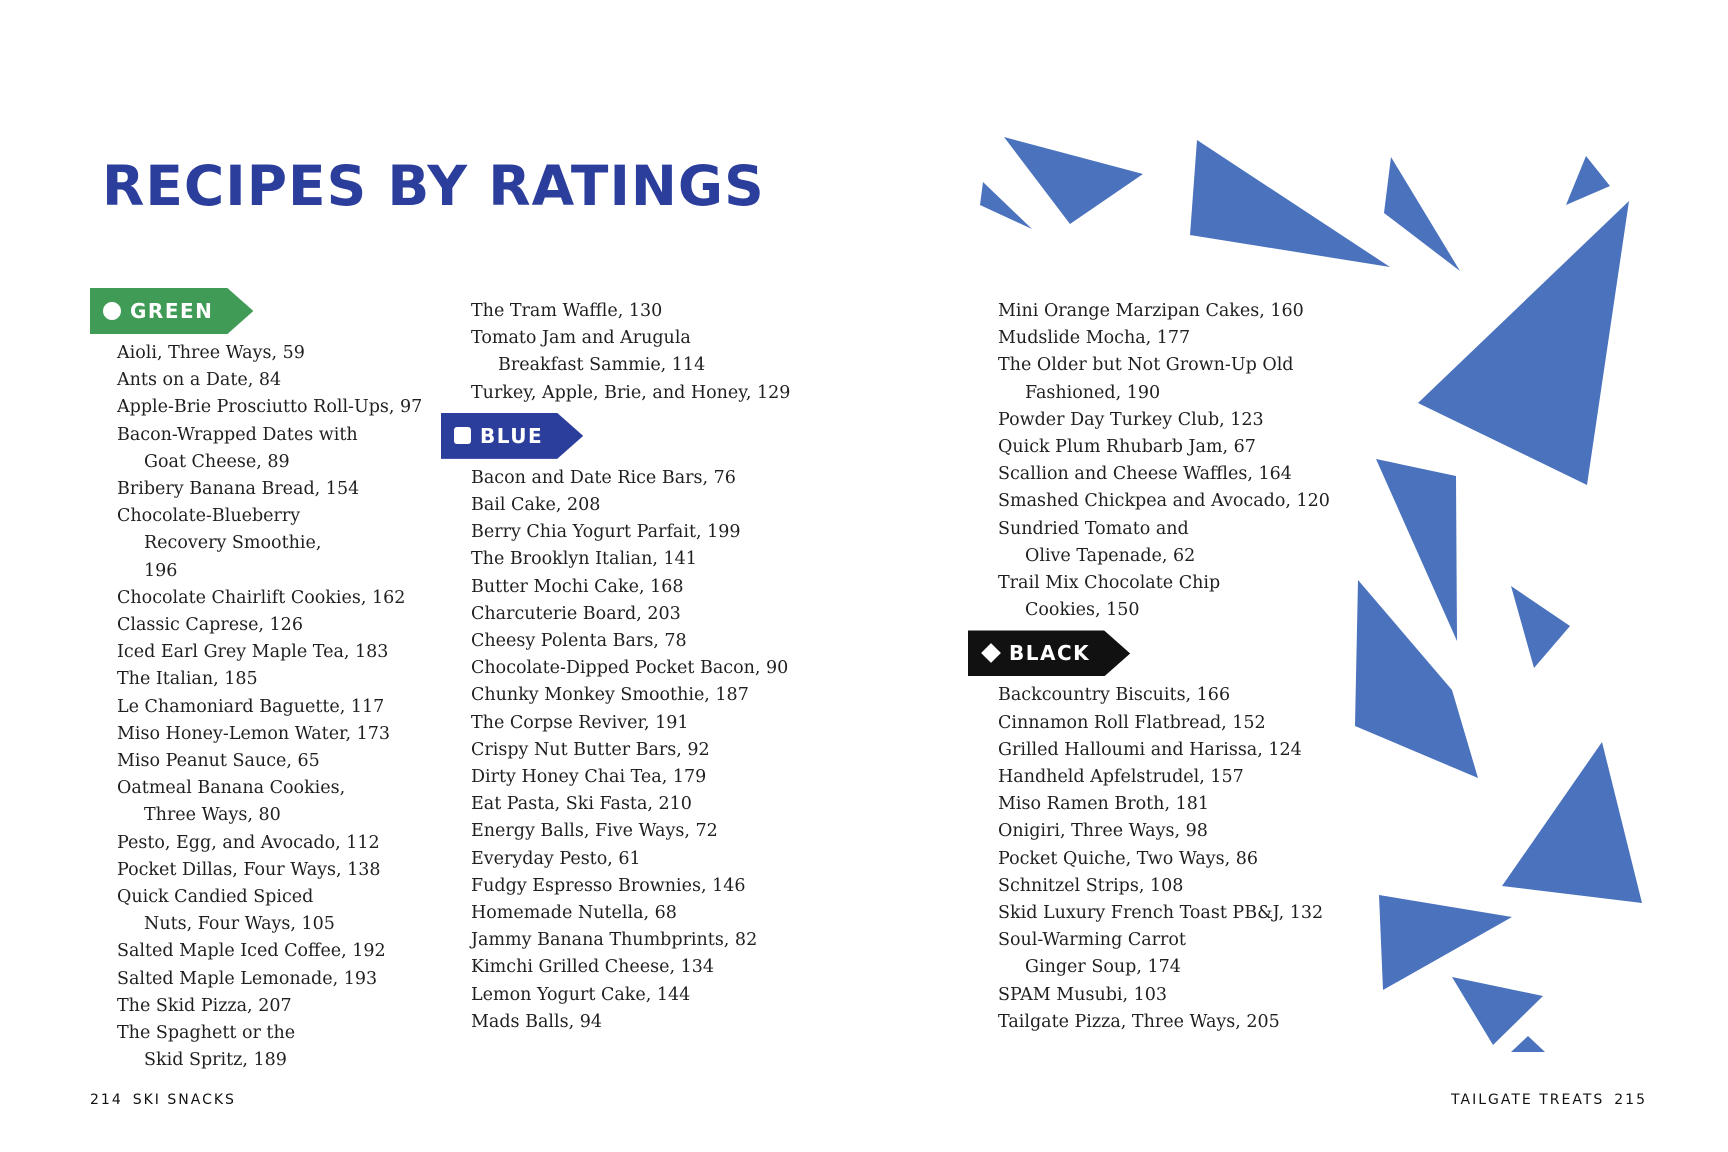 Image resolution: width=1728 pixels, height=1152 pixels. Describe the element at coordinates (1127, 447) in the screenshot. I see `recipe-entry: Quick Plum Rhubarb Jam, 67` at that location.